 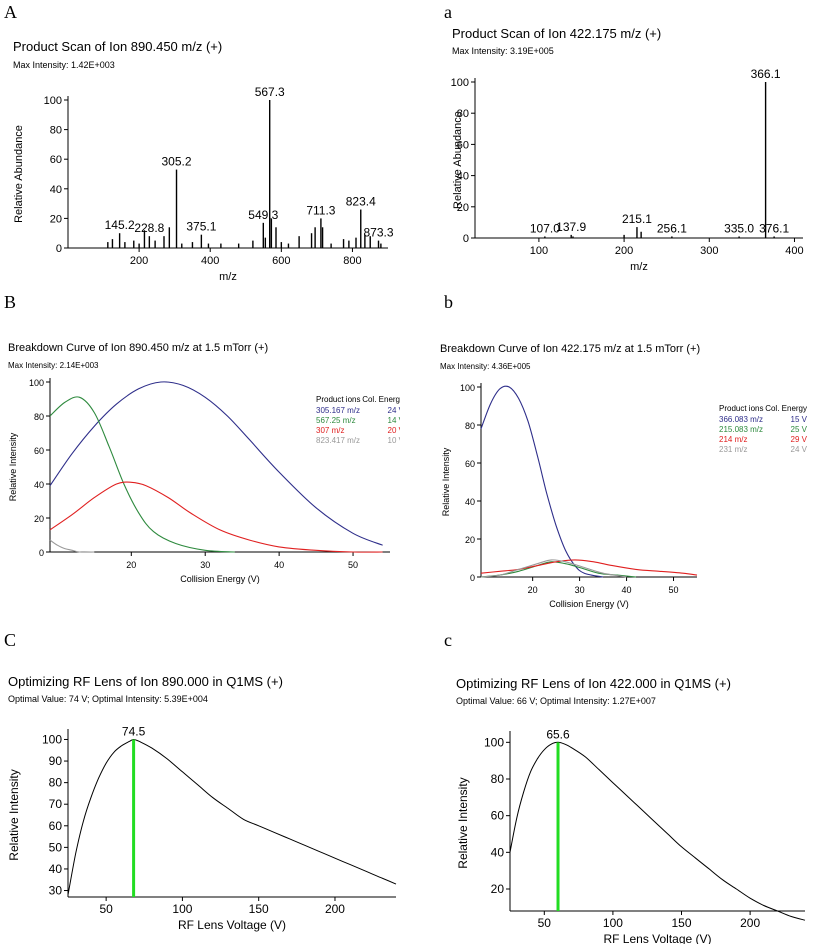 What do you see at coordinates (470, 540) in the screenshot?
I see `y-tick-label-b: 20` at bounding box center [470, 540].